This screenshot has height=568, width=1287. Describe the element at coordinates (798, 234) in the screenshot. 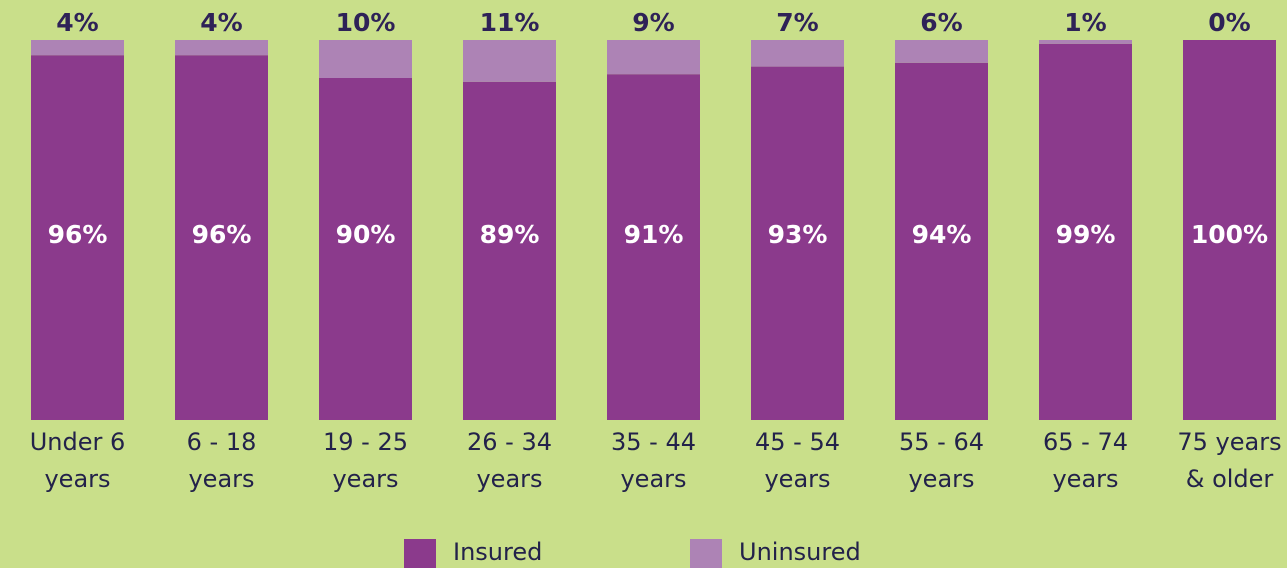

I see `insured-label: 93%` at that location.